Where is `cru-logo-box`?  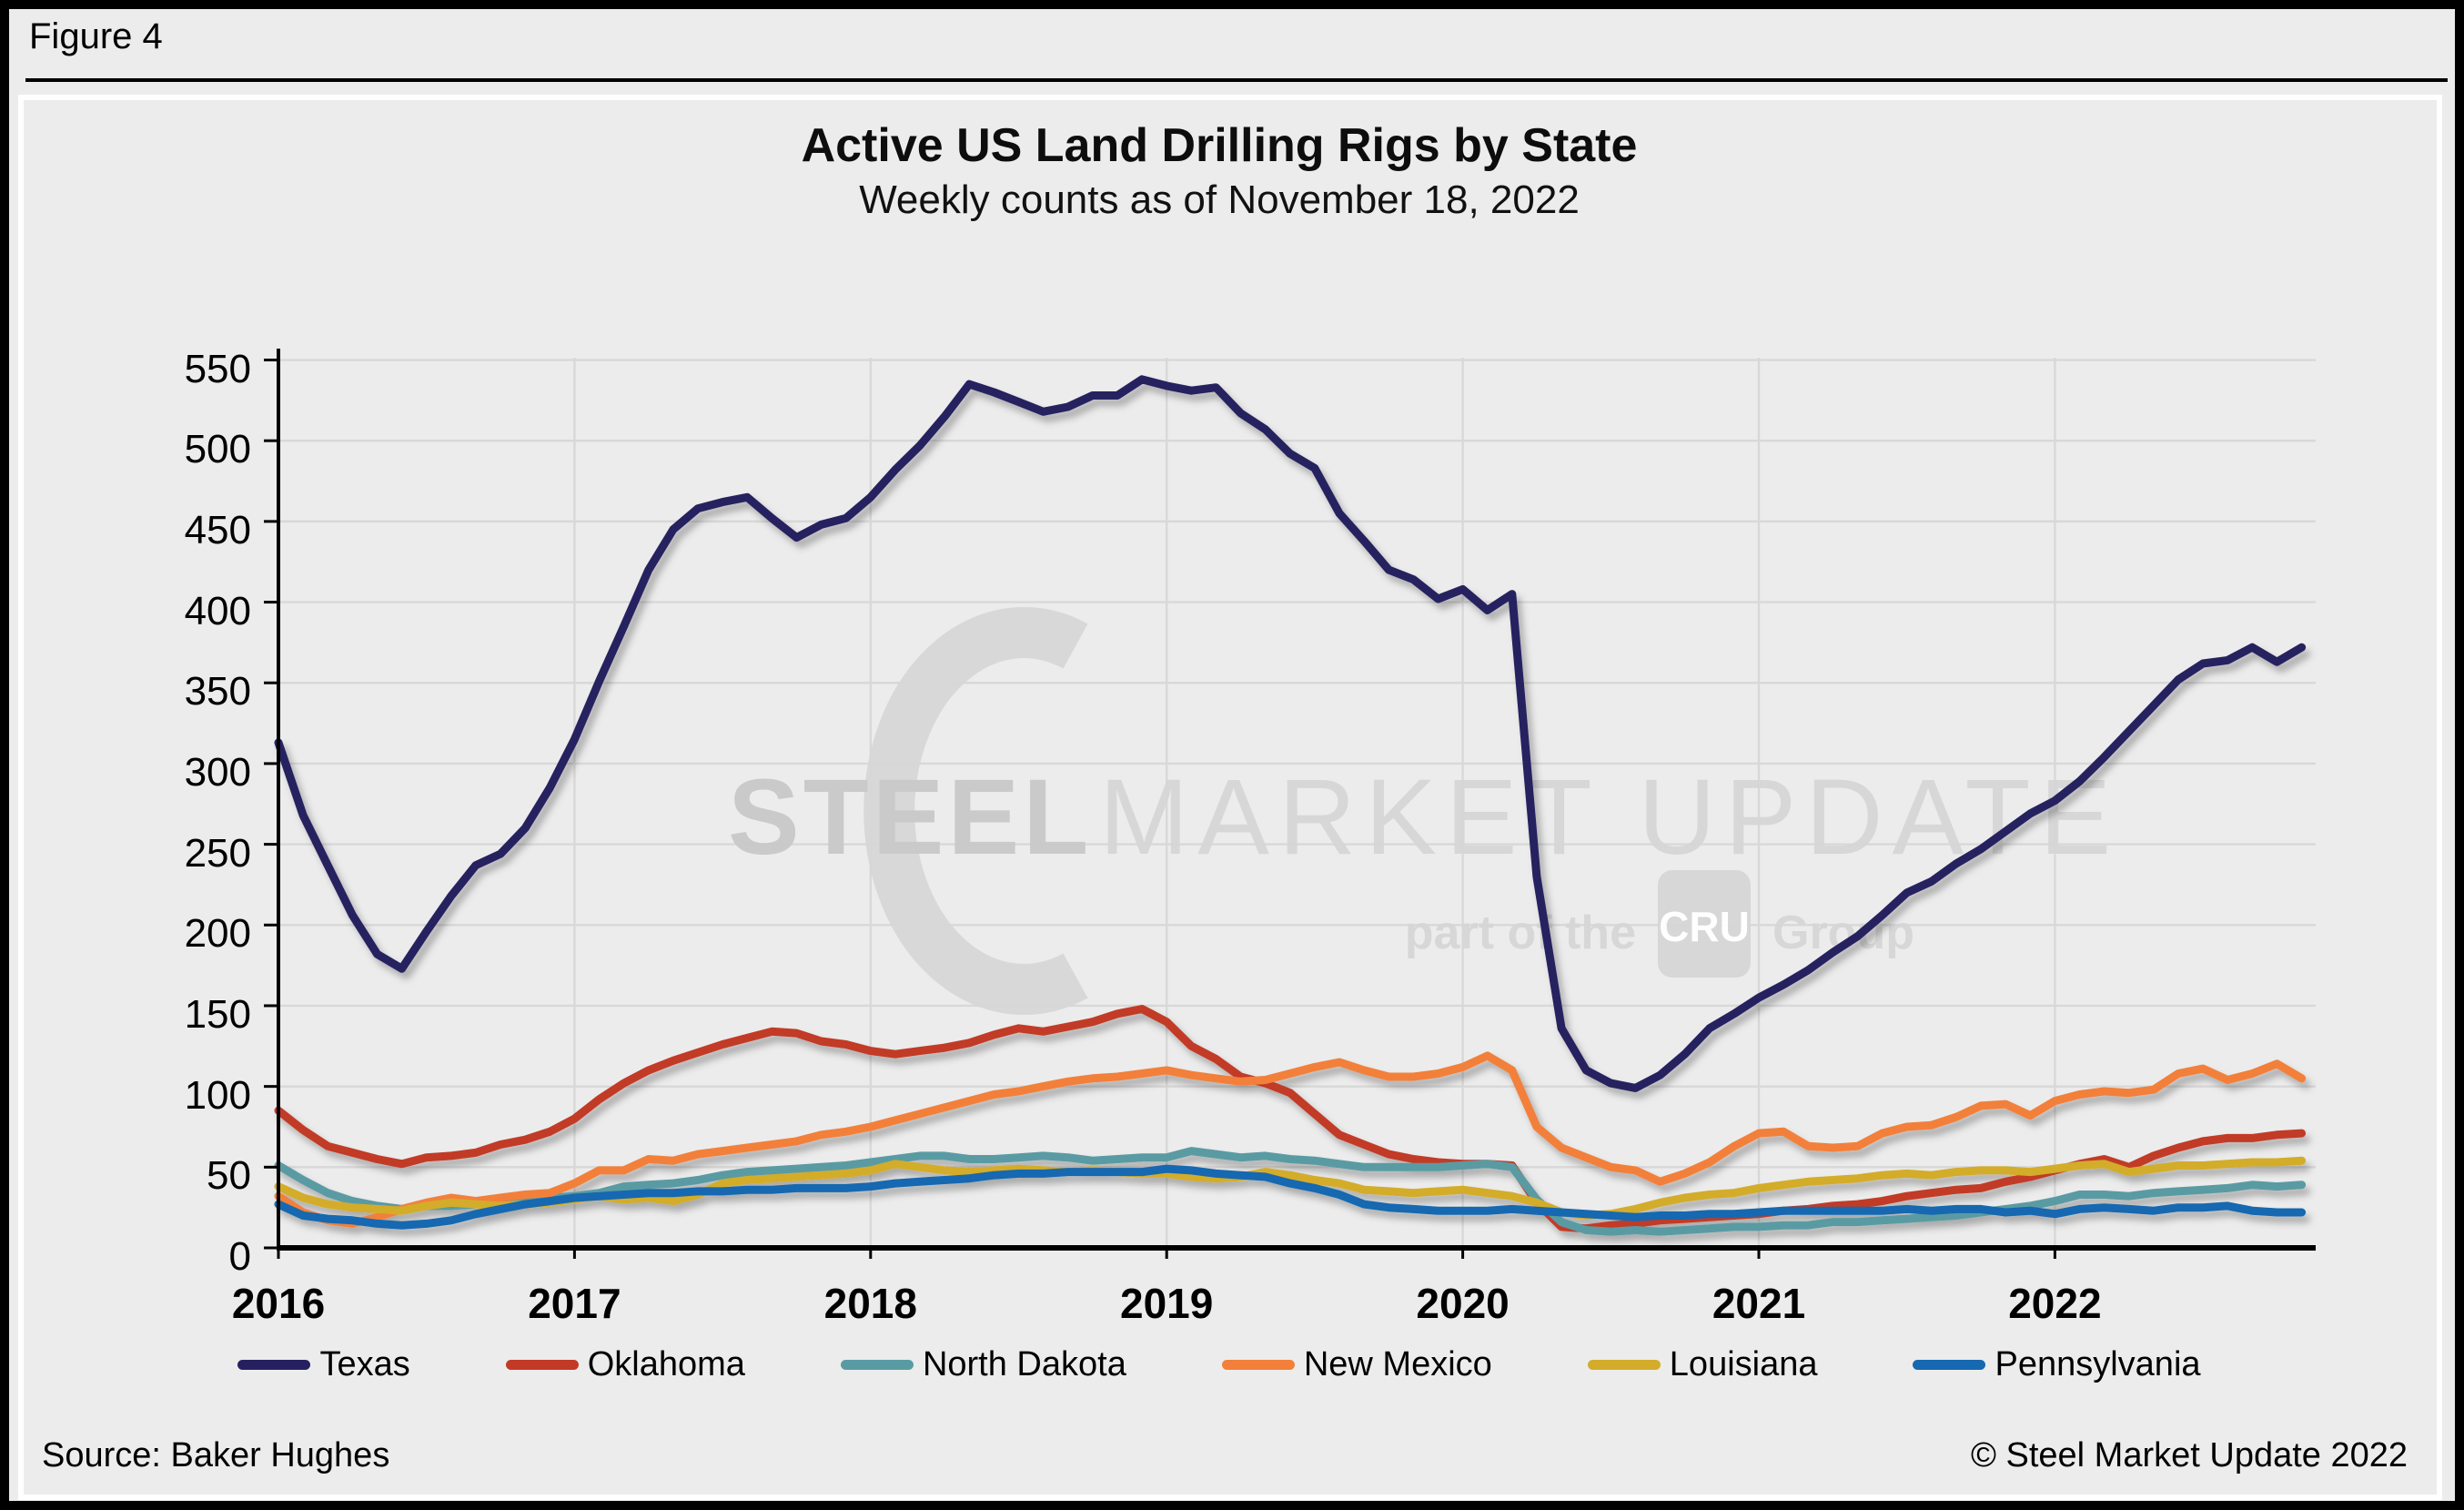 cru-logo-box is located at coordinates (1704, 924).